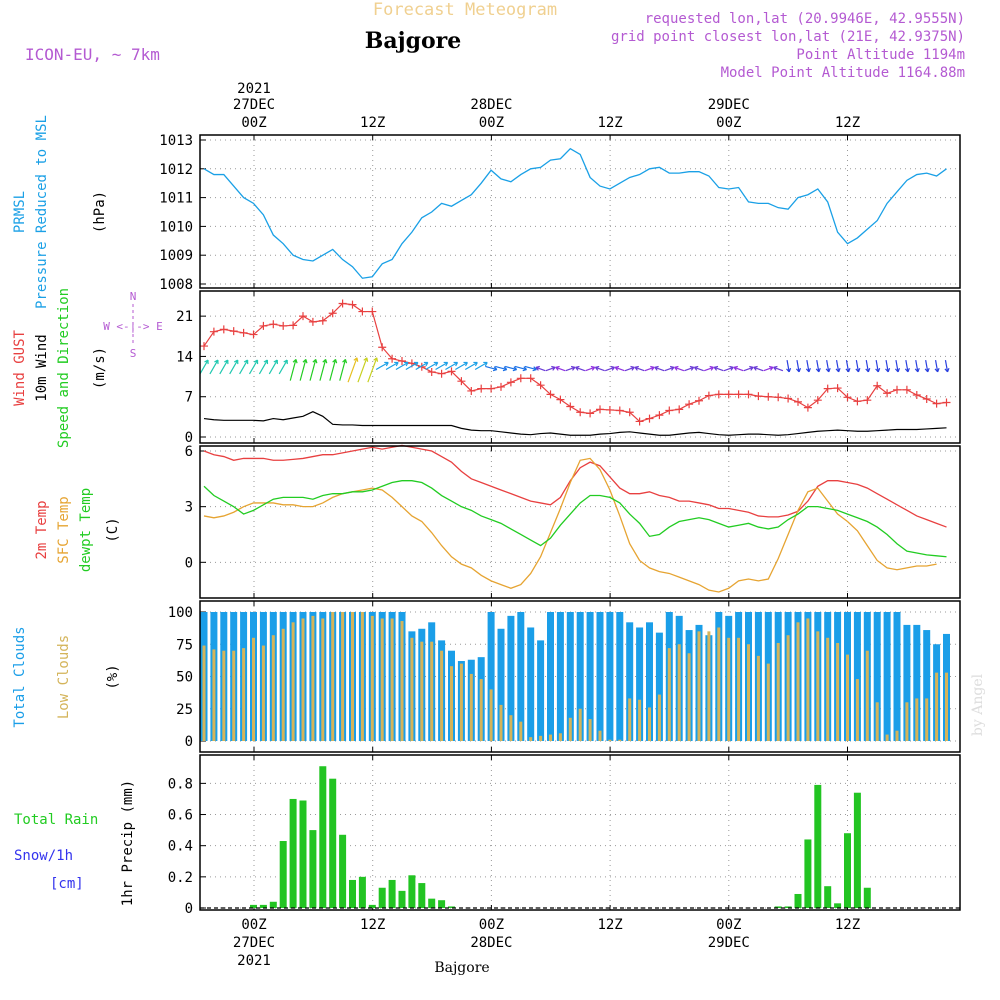 Image resolution: width=1000 pixels, height=1000 pixels. I want to click on ytick-wind-2: 14, so click(184, 357).